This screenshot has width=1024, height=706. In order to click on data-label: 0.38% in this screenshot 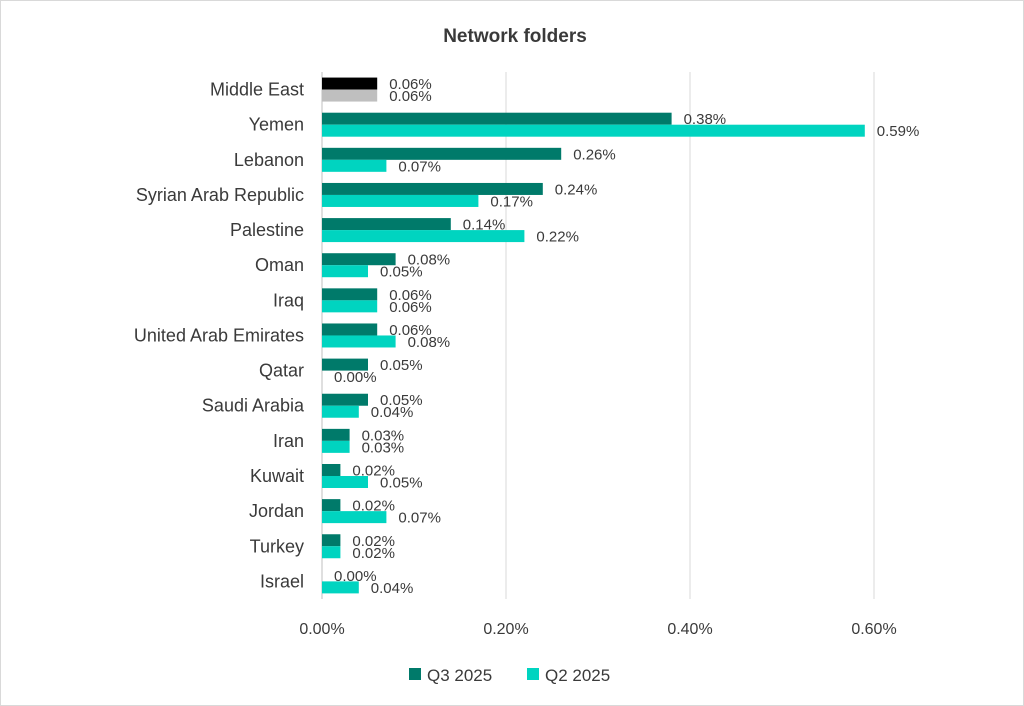, I will do `click(705, 119)`.